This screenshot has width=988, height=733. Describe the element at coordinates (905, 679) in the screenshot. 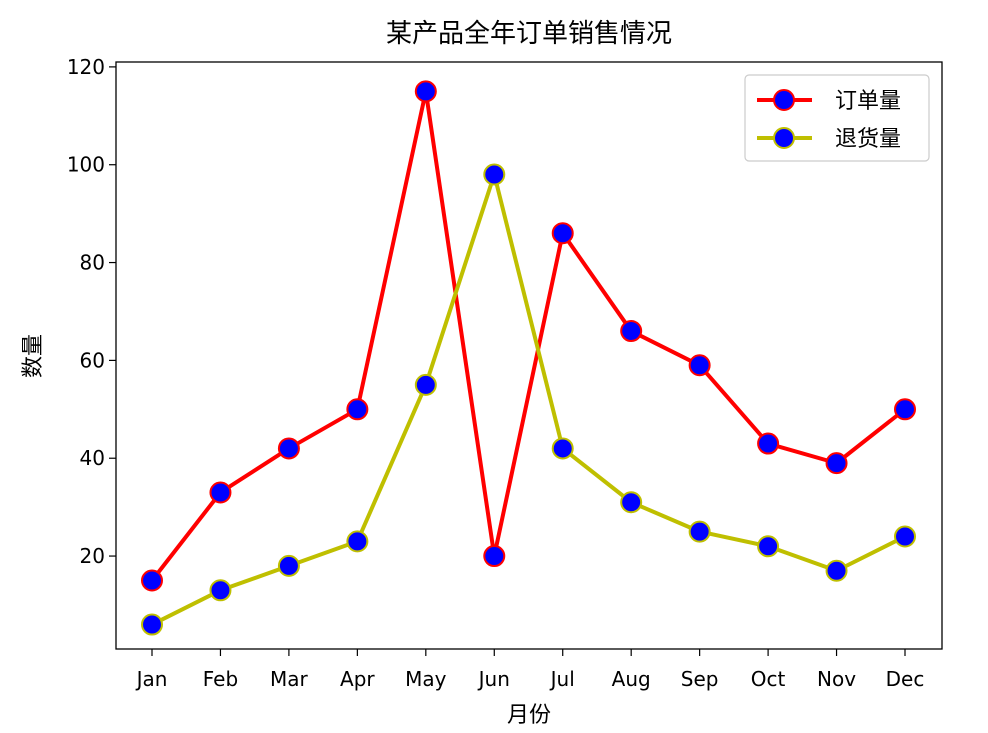

I see `x-tick-label: Dec` at that location.